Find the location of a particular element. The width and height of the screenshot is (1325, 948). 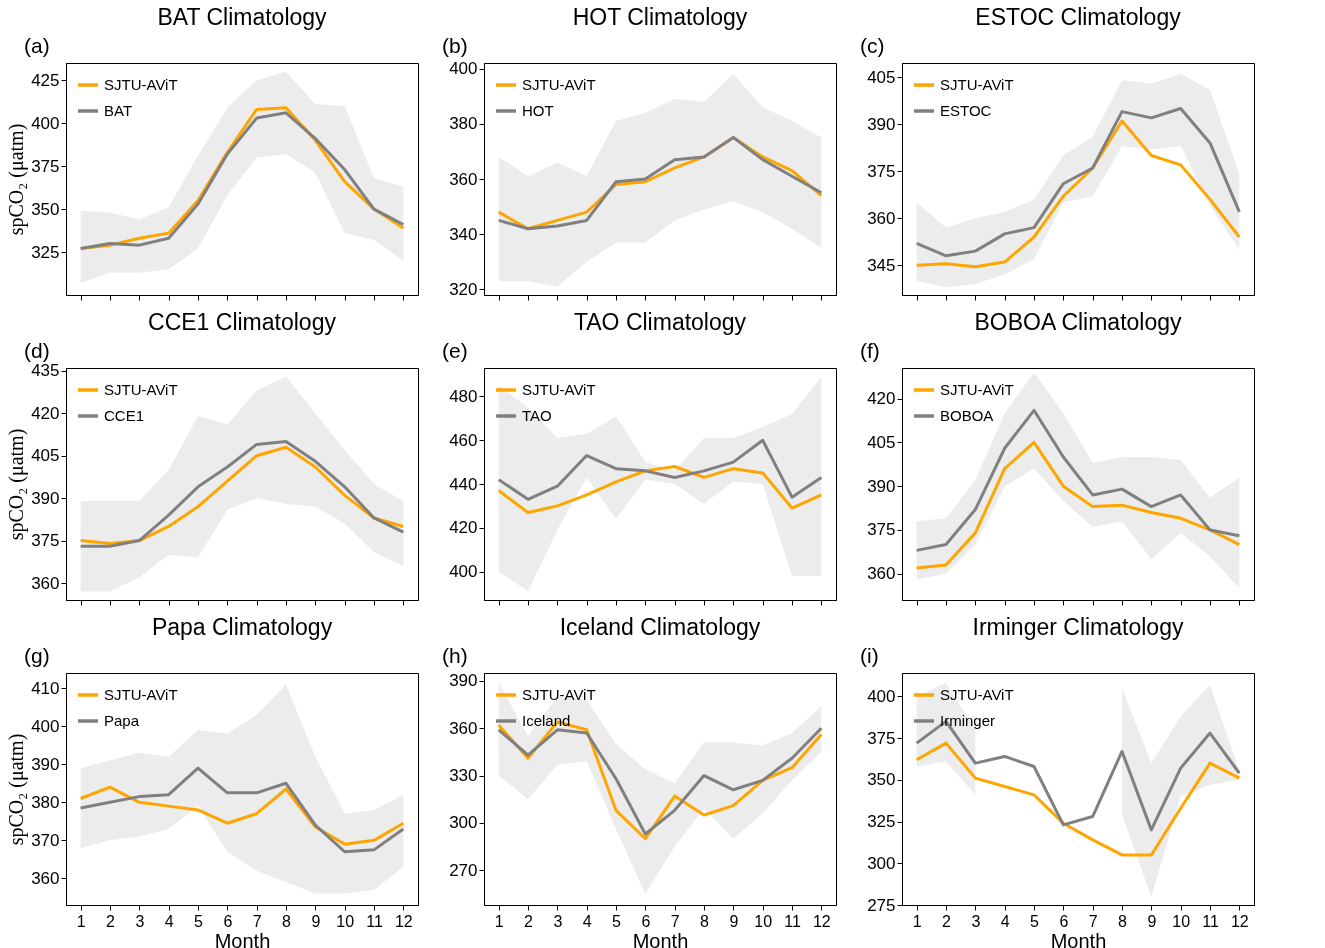

legend-label: ESTOC is located at coordinates (966, 110).